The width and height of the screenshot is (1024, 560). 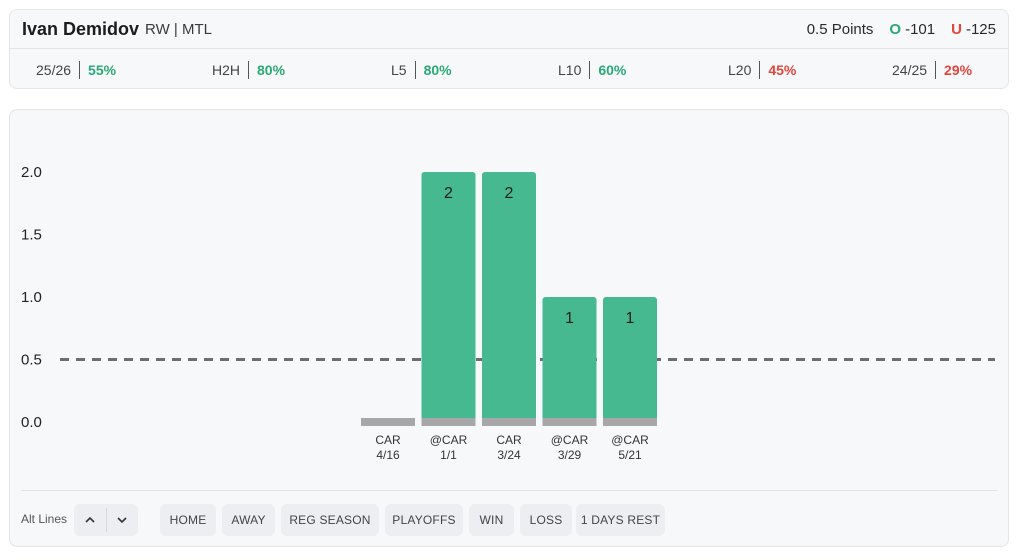 I want to click on stat-last-season: 24/25 29%, so click(x=932, y=70).